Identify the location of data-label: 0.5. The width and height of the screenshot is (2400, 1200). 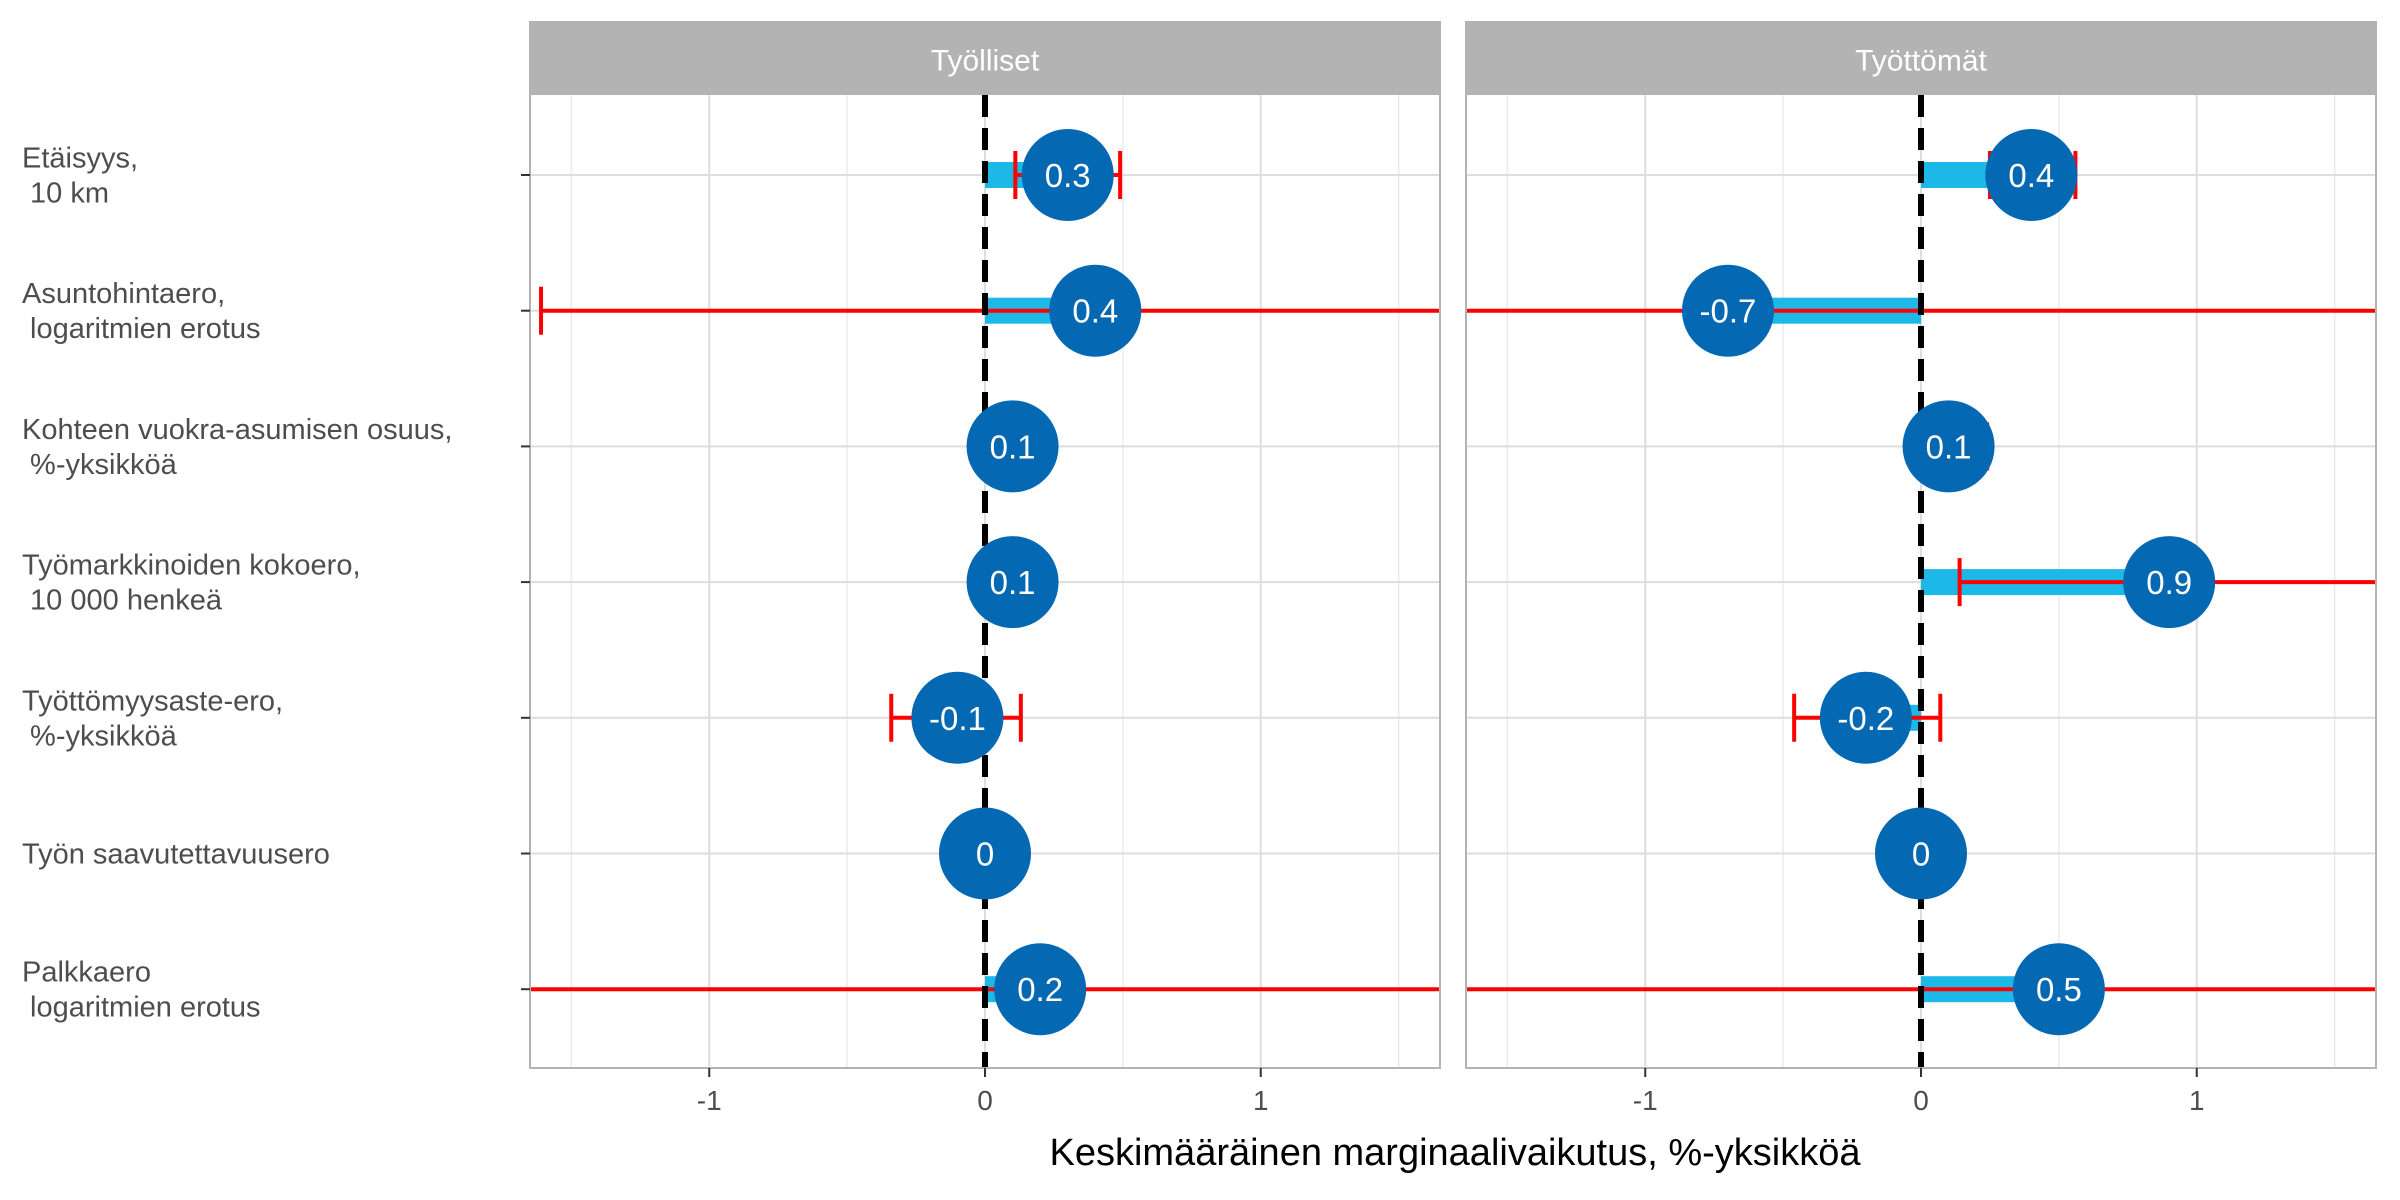
(2059, 989).